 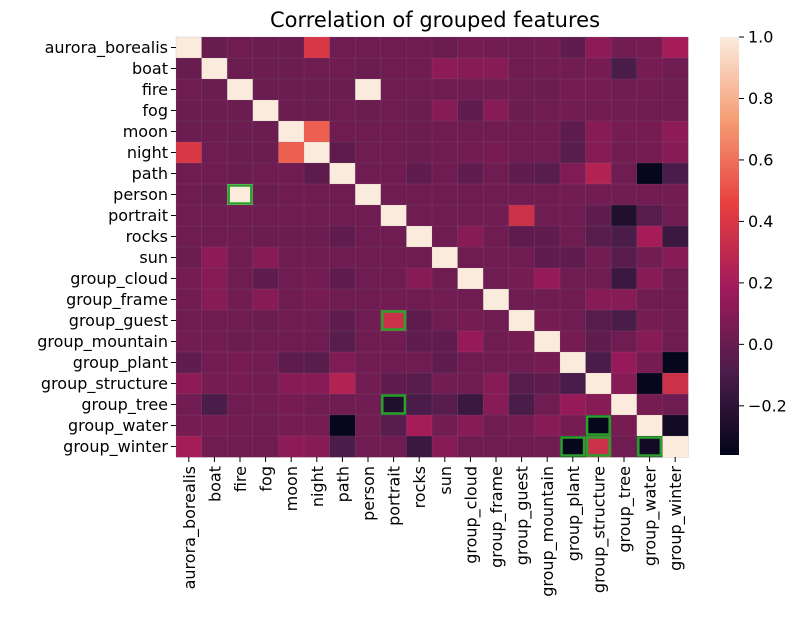 What do you see at coordinates (393, 404) in the screenshot?
I see `heatmap-cell-group_tree-portrait` at bounding box center [393, 404].